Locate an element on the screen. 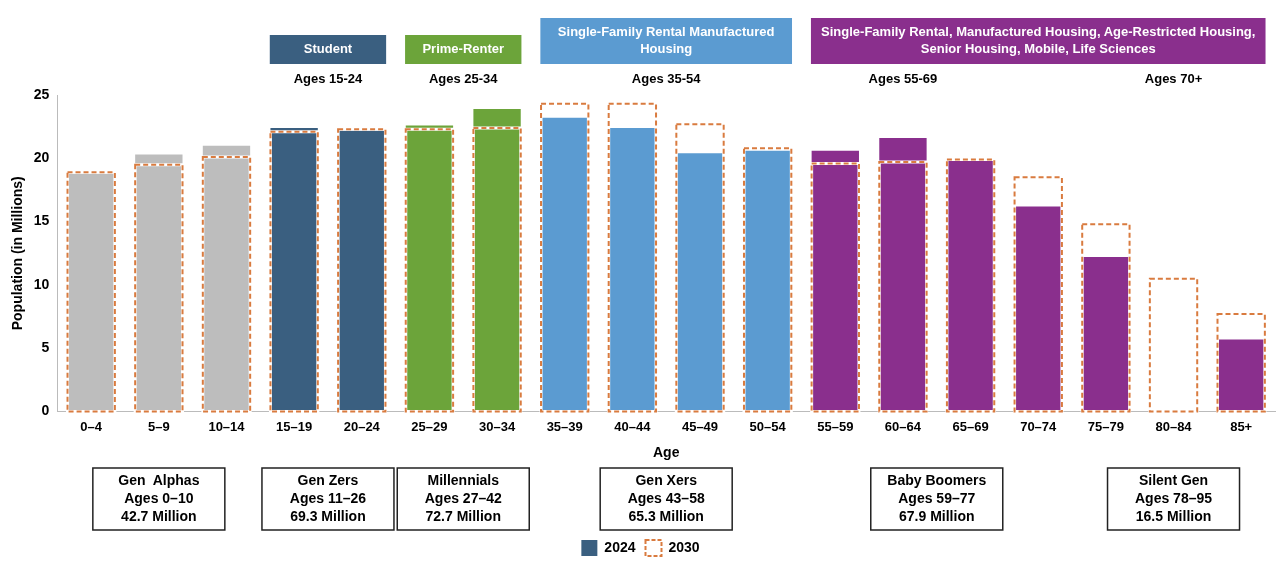 This screenshot has width=1283, height=570. x-axis-title: Age is located at coordinates (666, 452).